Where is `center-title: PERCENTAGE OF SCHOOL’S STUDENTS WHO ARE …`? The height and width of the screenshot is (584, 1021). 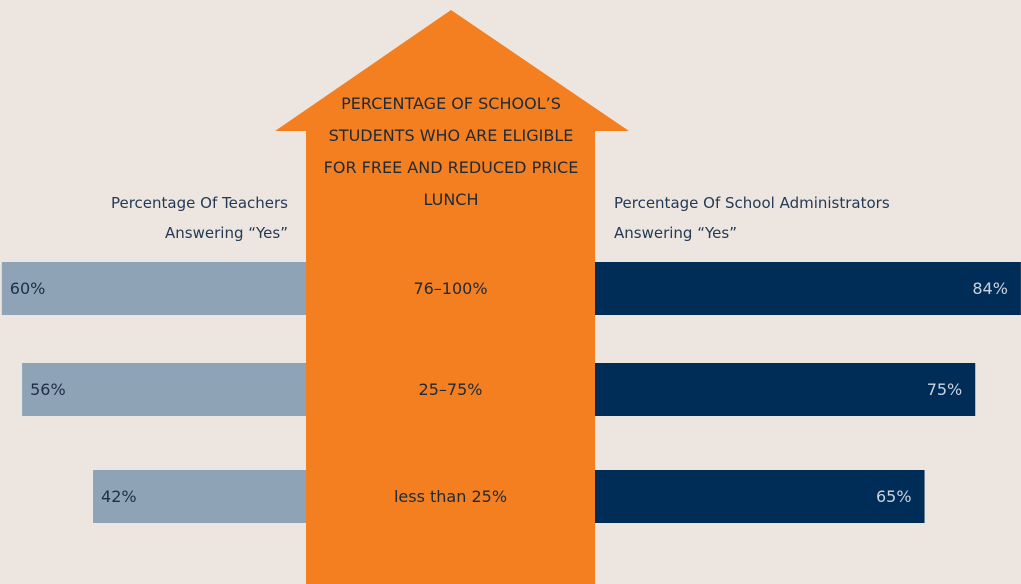
center-title: PERCENTAGE OF SCHOOL’S STUDENTS WHO ARE … is located at coordinates (451, 151).